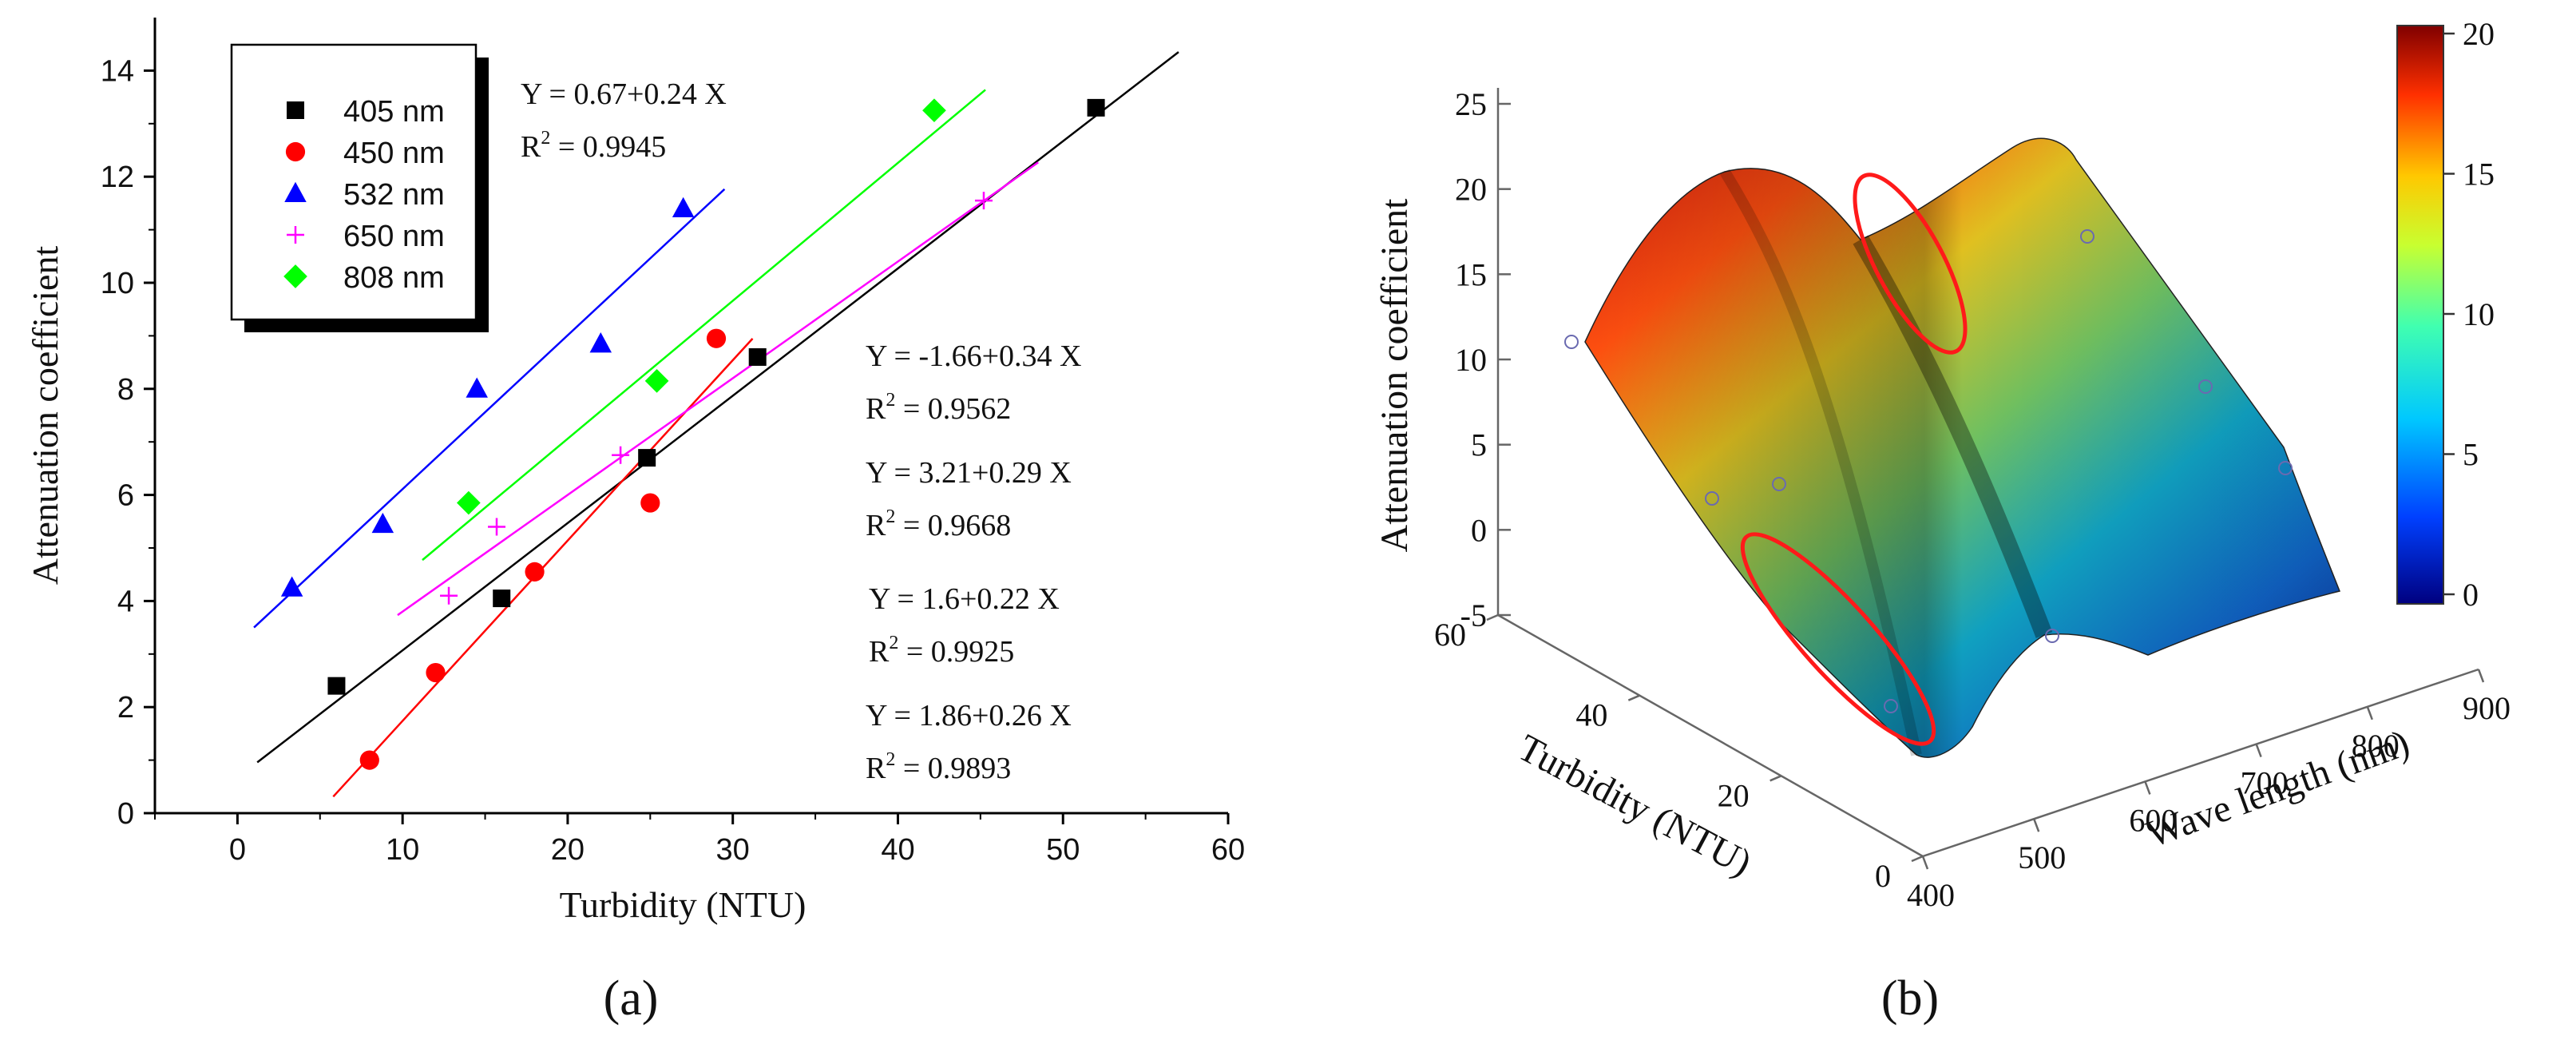  Describe the element at coordinates (125, 496) in the screenshot. I see `a-y-tick-label: 6` at that location.